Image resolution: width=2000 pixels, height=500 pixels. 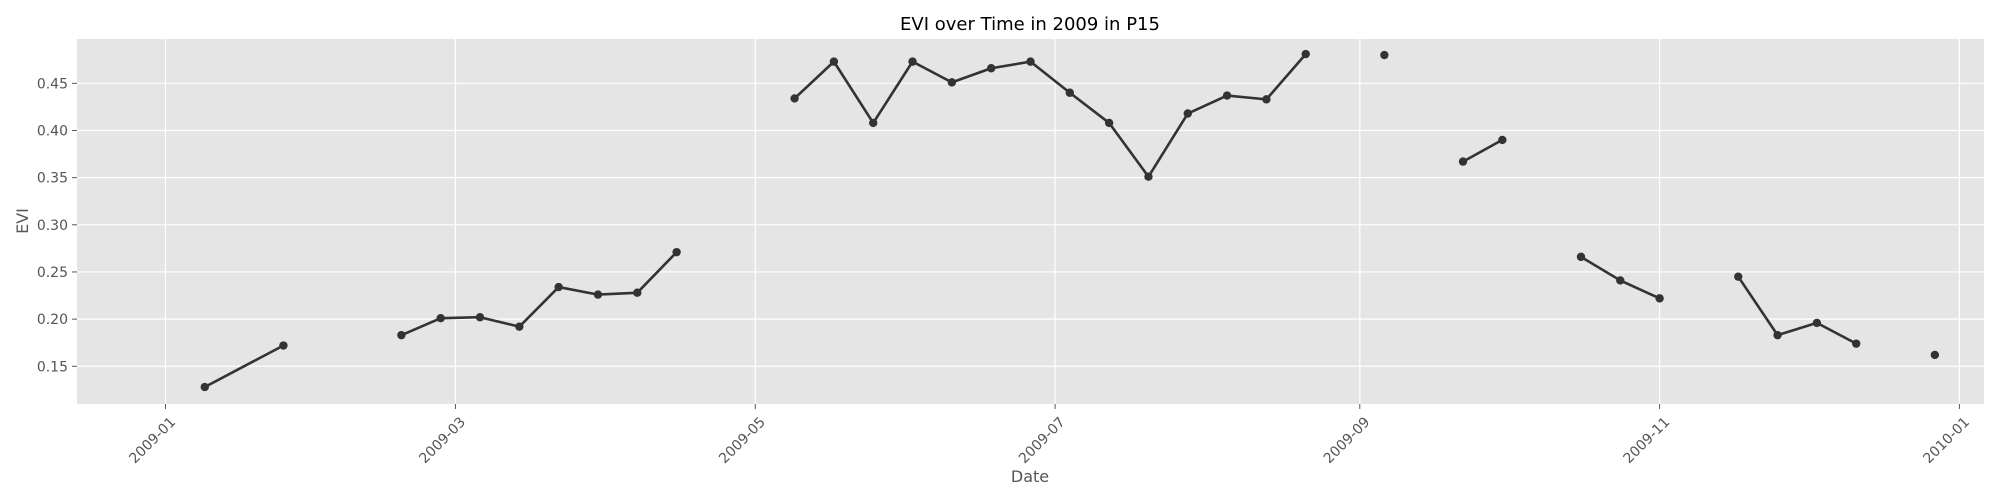 What do you see at coordinates (1030, 476) in the screenshot?
I see `x-axis-label: Date` at bounding box center [1030, 476].